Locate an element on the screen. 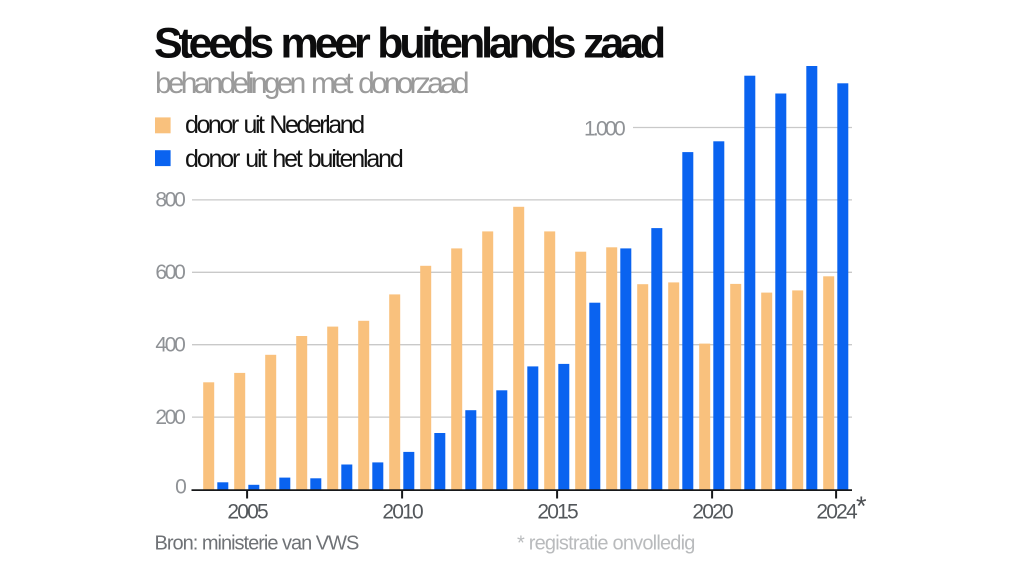 The width and height of the screenshot is (1024, 576). svg-text: 600 is located at coordinates (170, 272).